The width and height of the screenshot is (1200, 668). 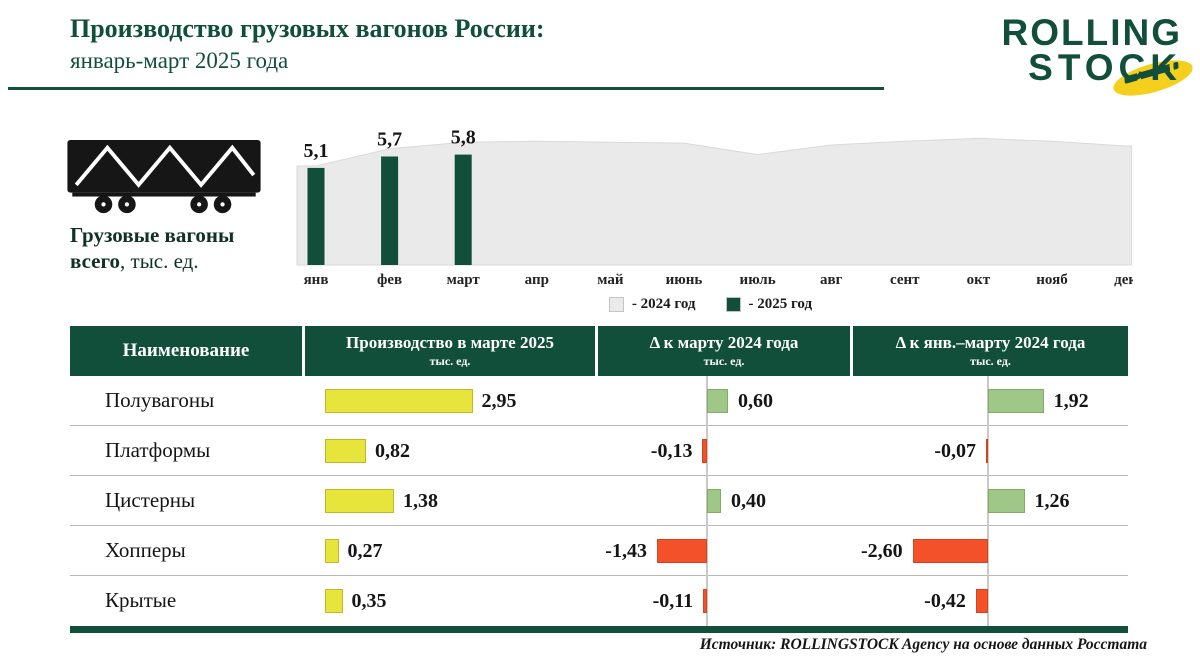 What do you see at coordinates (159, 261) in the screenshot?
I see `chart-series-label-units: , тыс. ед.` at bounding box center [159, 261].